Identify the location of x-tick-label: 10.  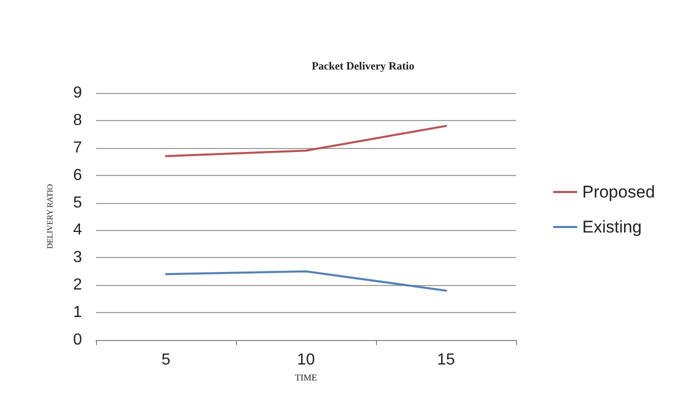
(306, 360).